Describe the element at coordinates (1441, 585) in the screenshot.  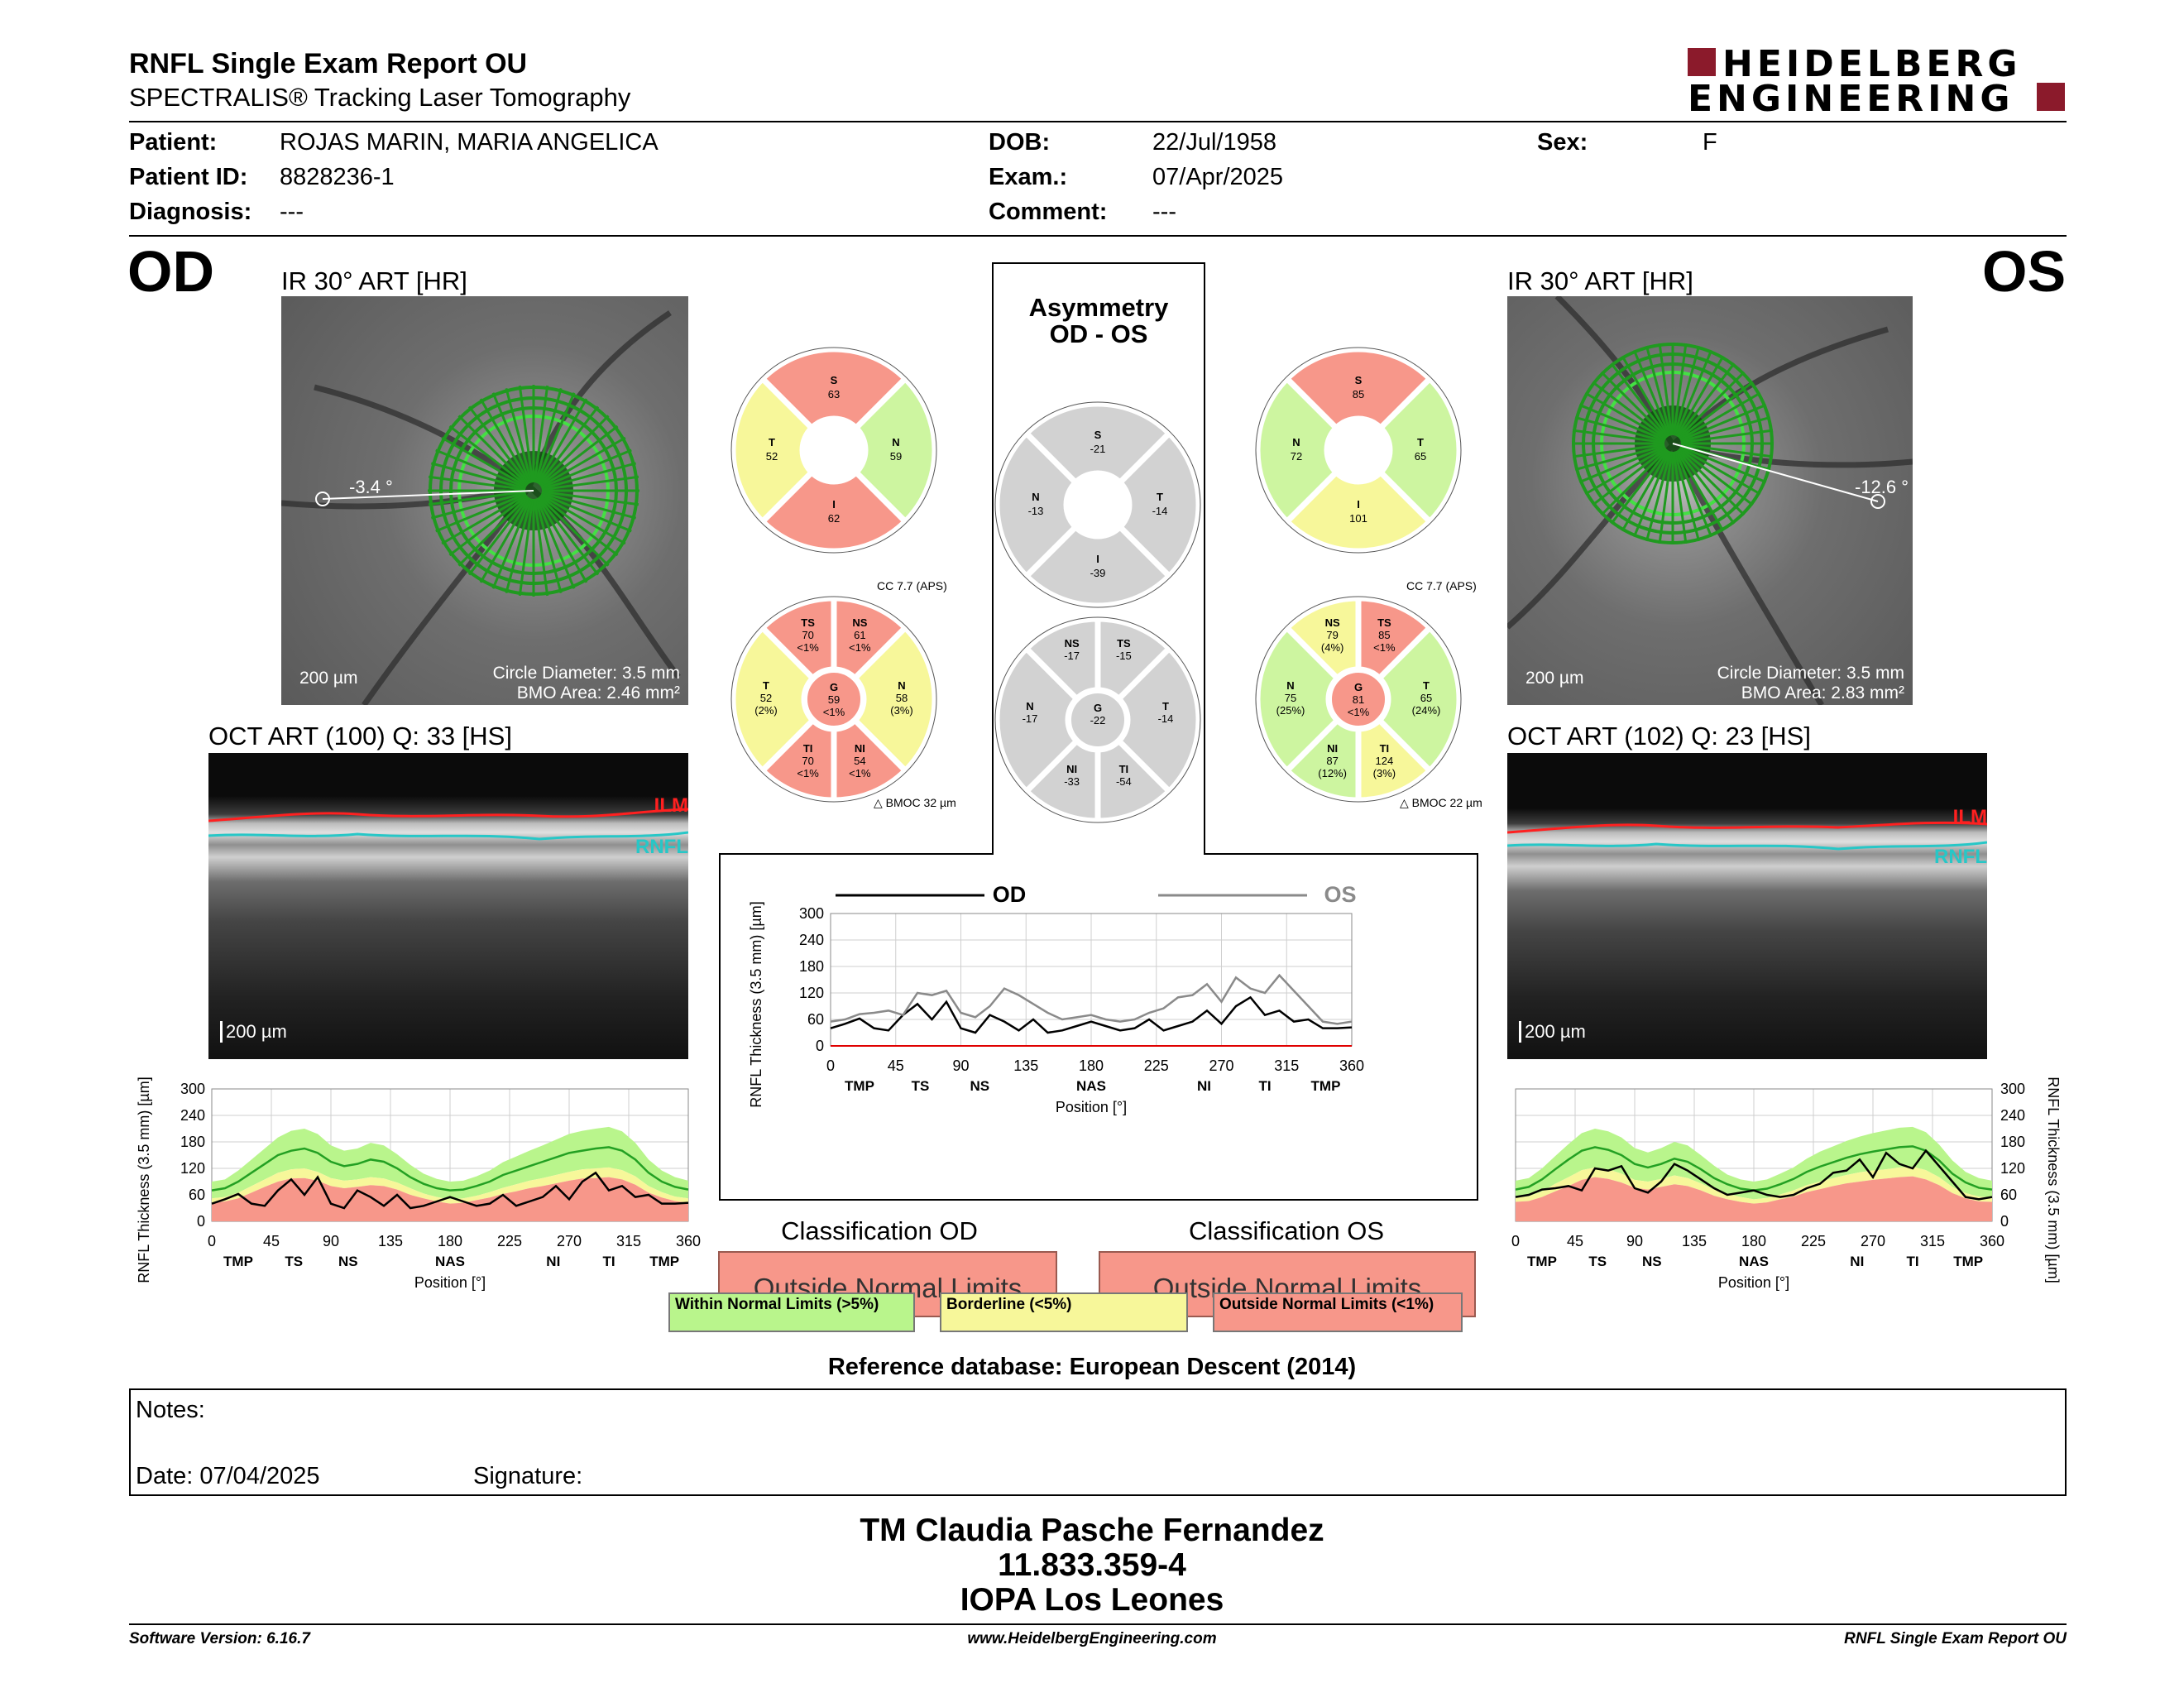
I see `os-cc-label: CC 7.7 (APS)` at that location.